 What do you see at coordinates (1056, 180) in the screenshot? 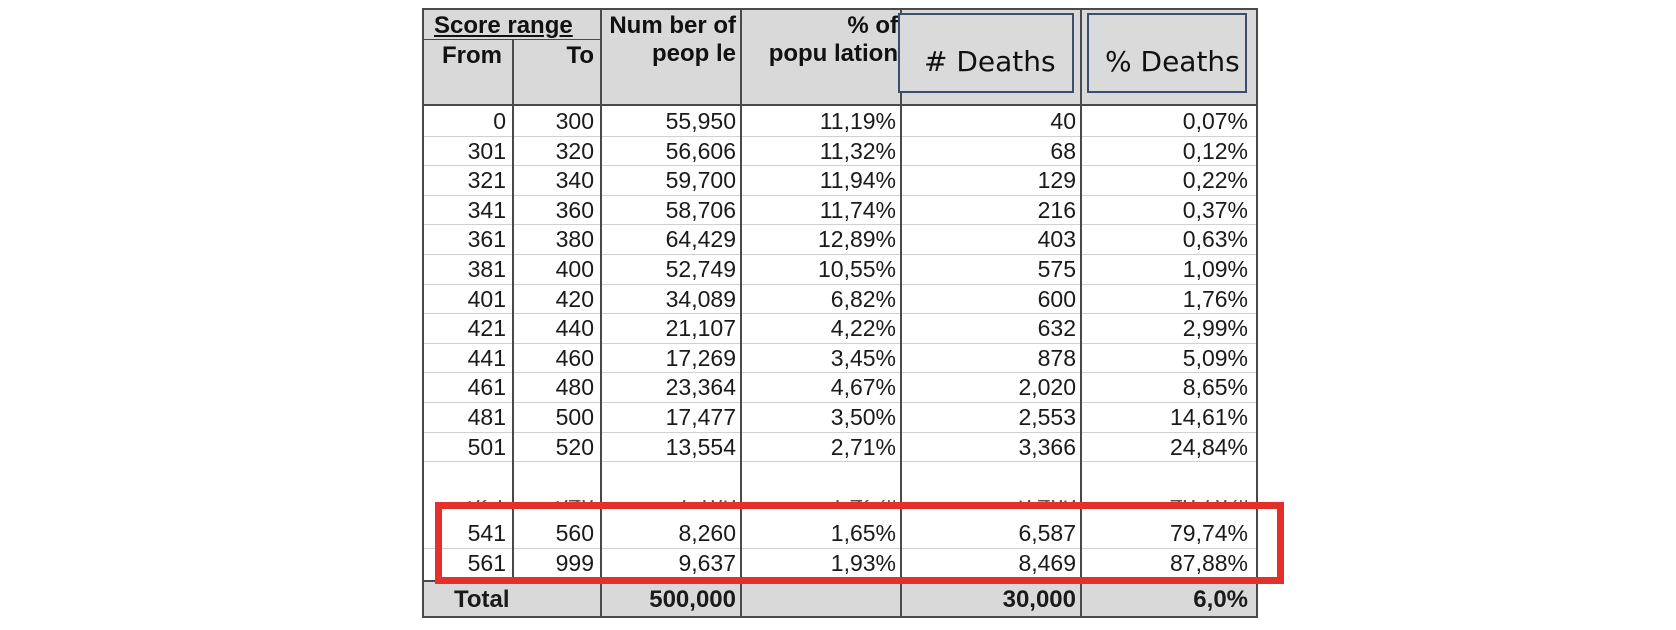
I see `cell-deaths: 129` at bounding box center [1056, 180].